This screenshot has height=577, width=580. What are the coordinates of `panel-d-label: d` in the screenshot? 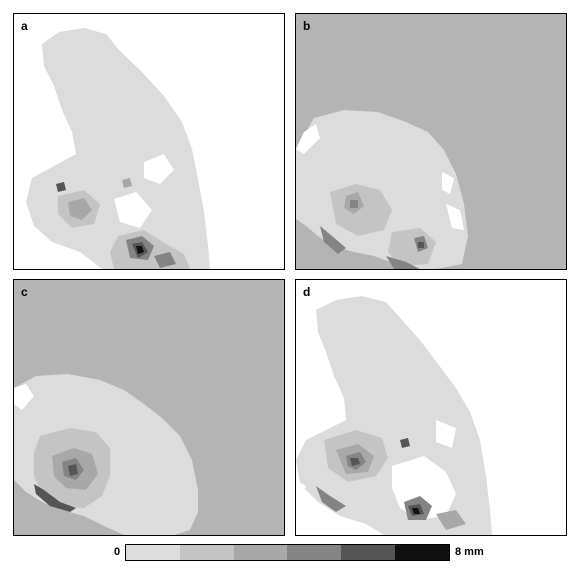 It's located at (307, 292).